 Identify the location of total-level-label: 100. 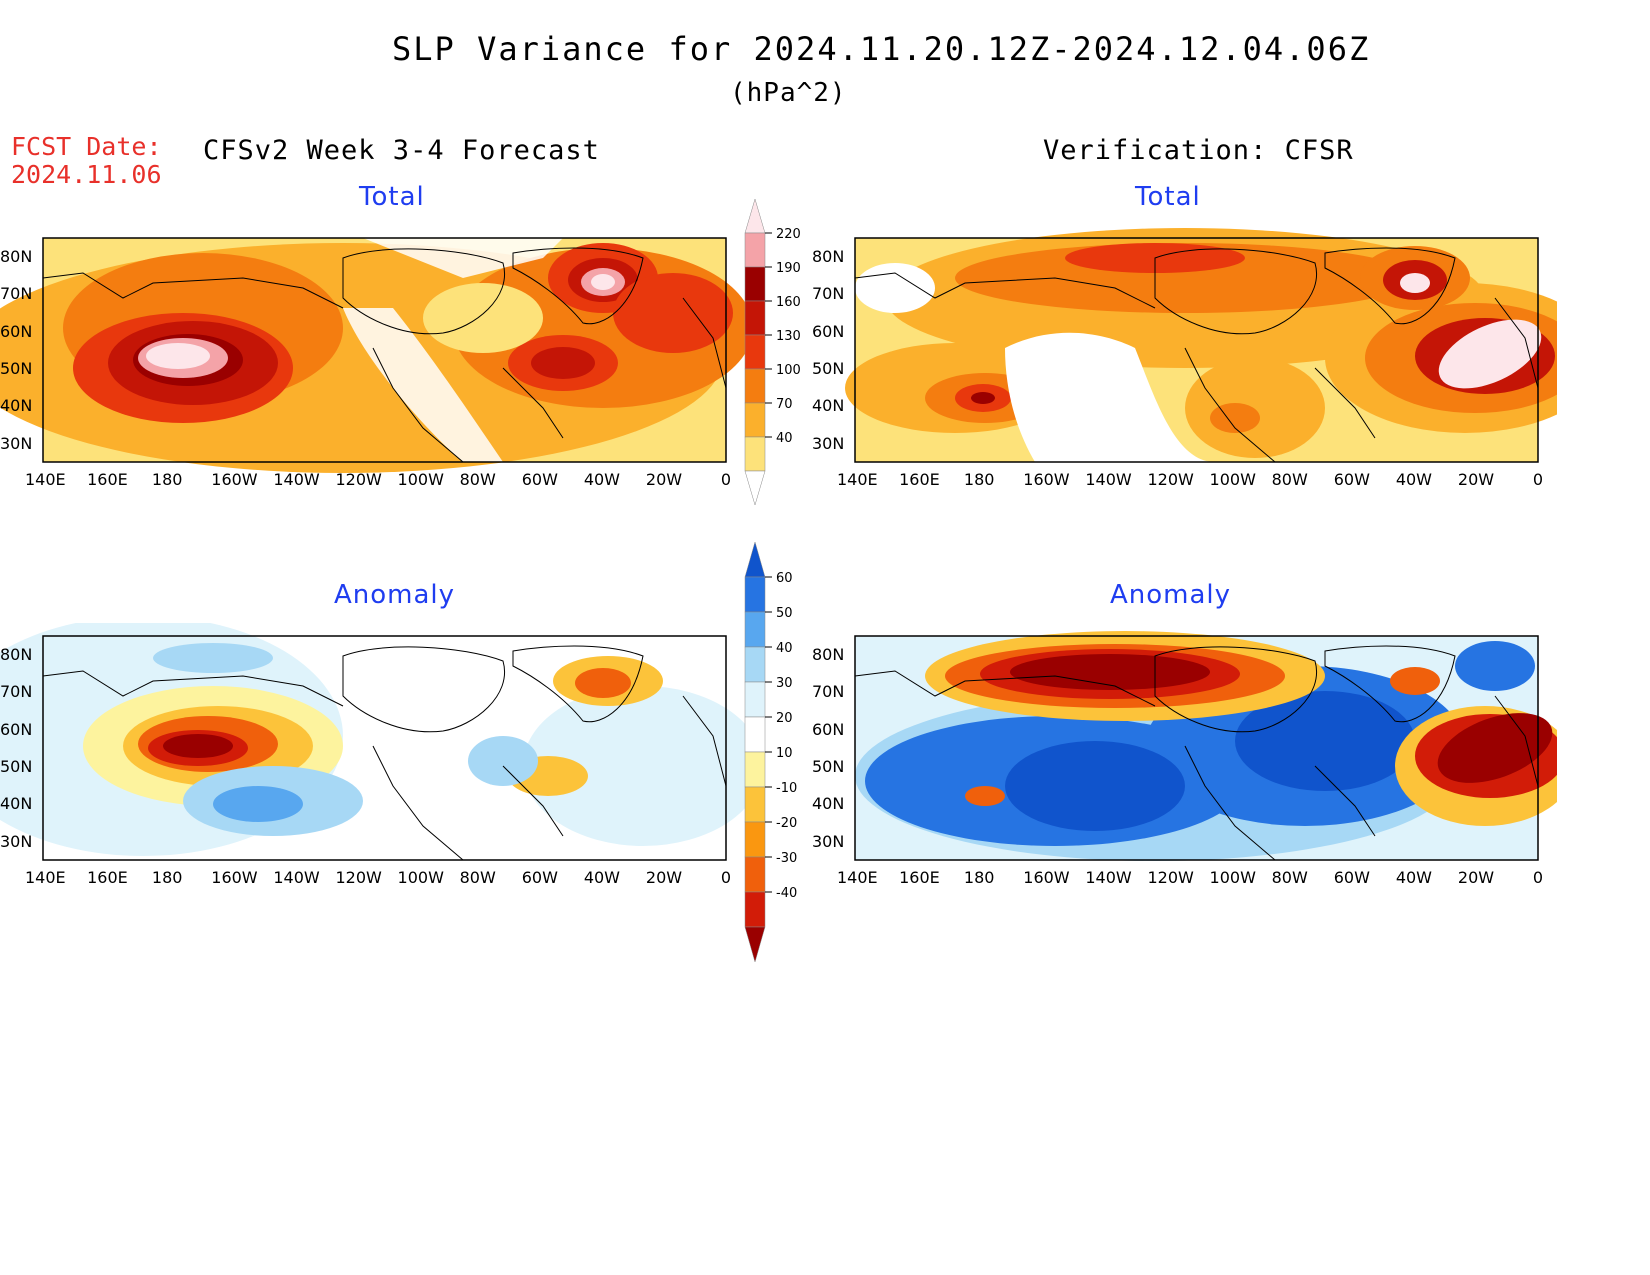
(788, 370).